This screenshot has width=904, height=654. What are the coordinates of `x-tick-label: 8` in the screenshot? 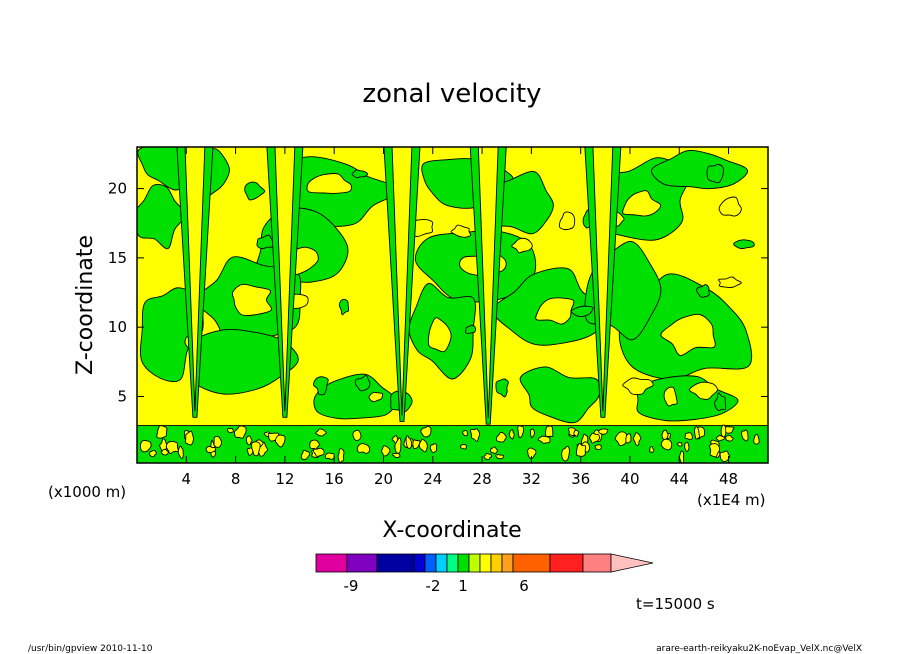 It's located at (236, 479).